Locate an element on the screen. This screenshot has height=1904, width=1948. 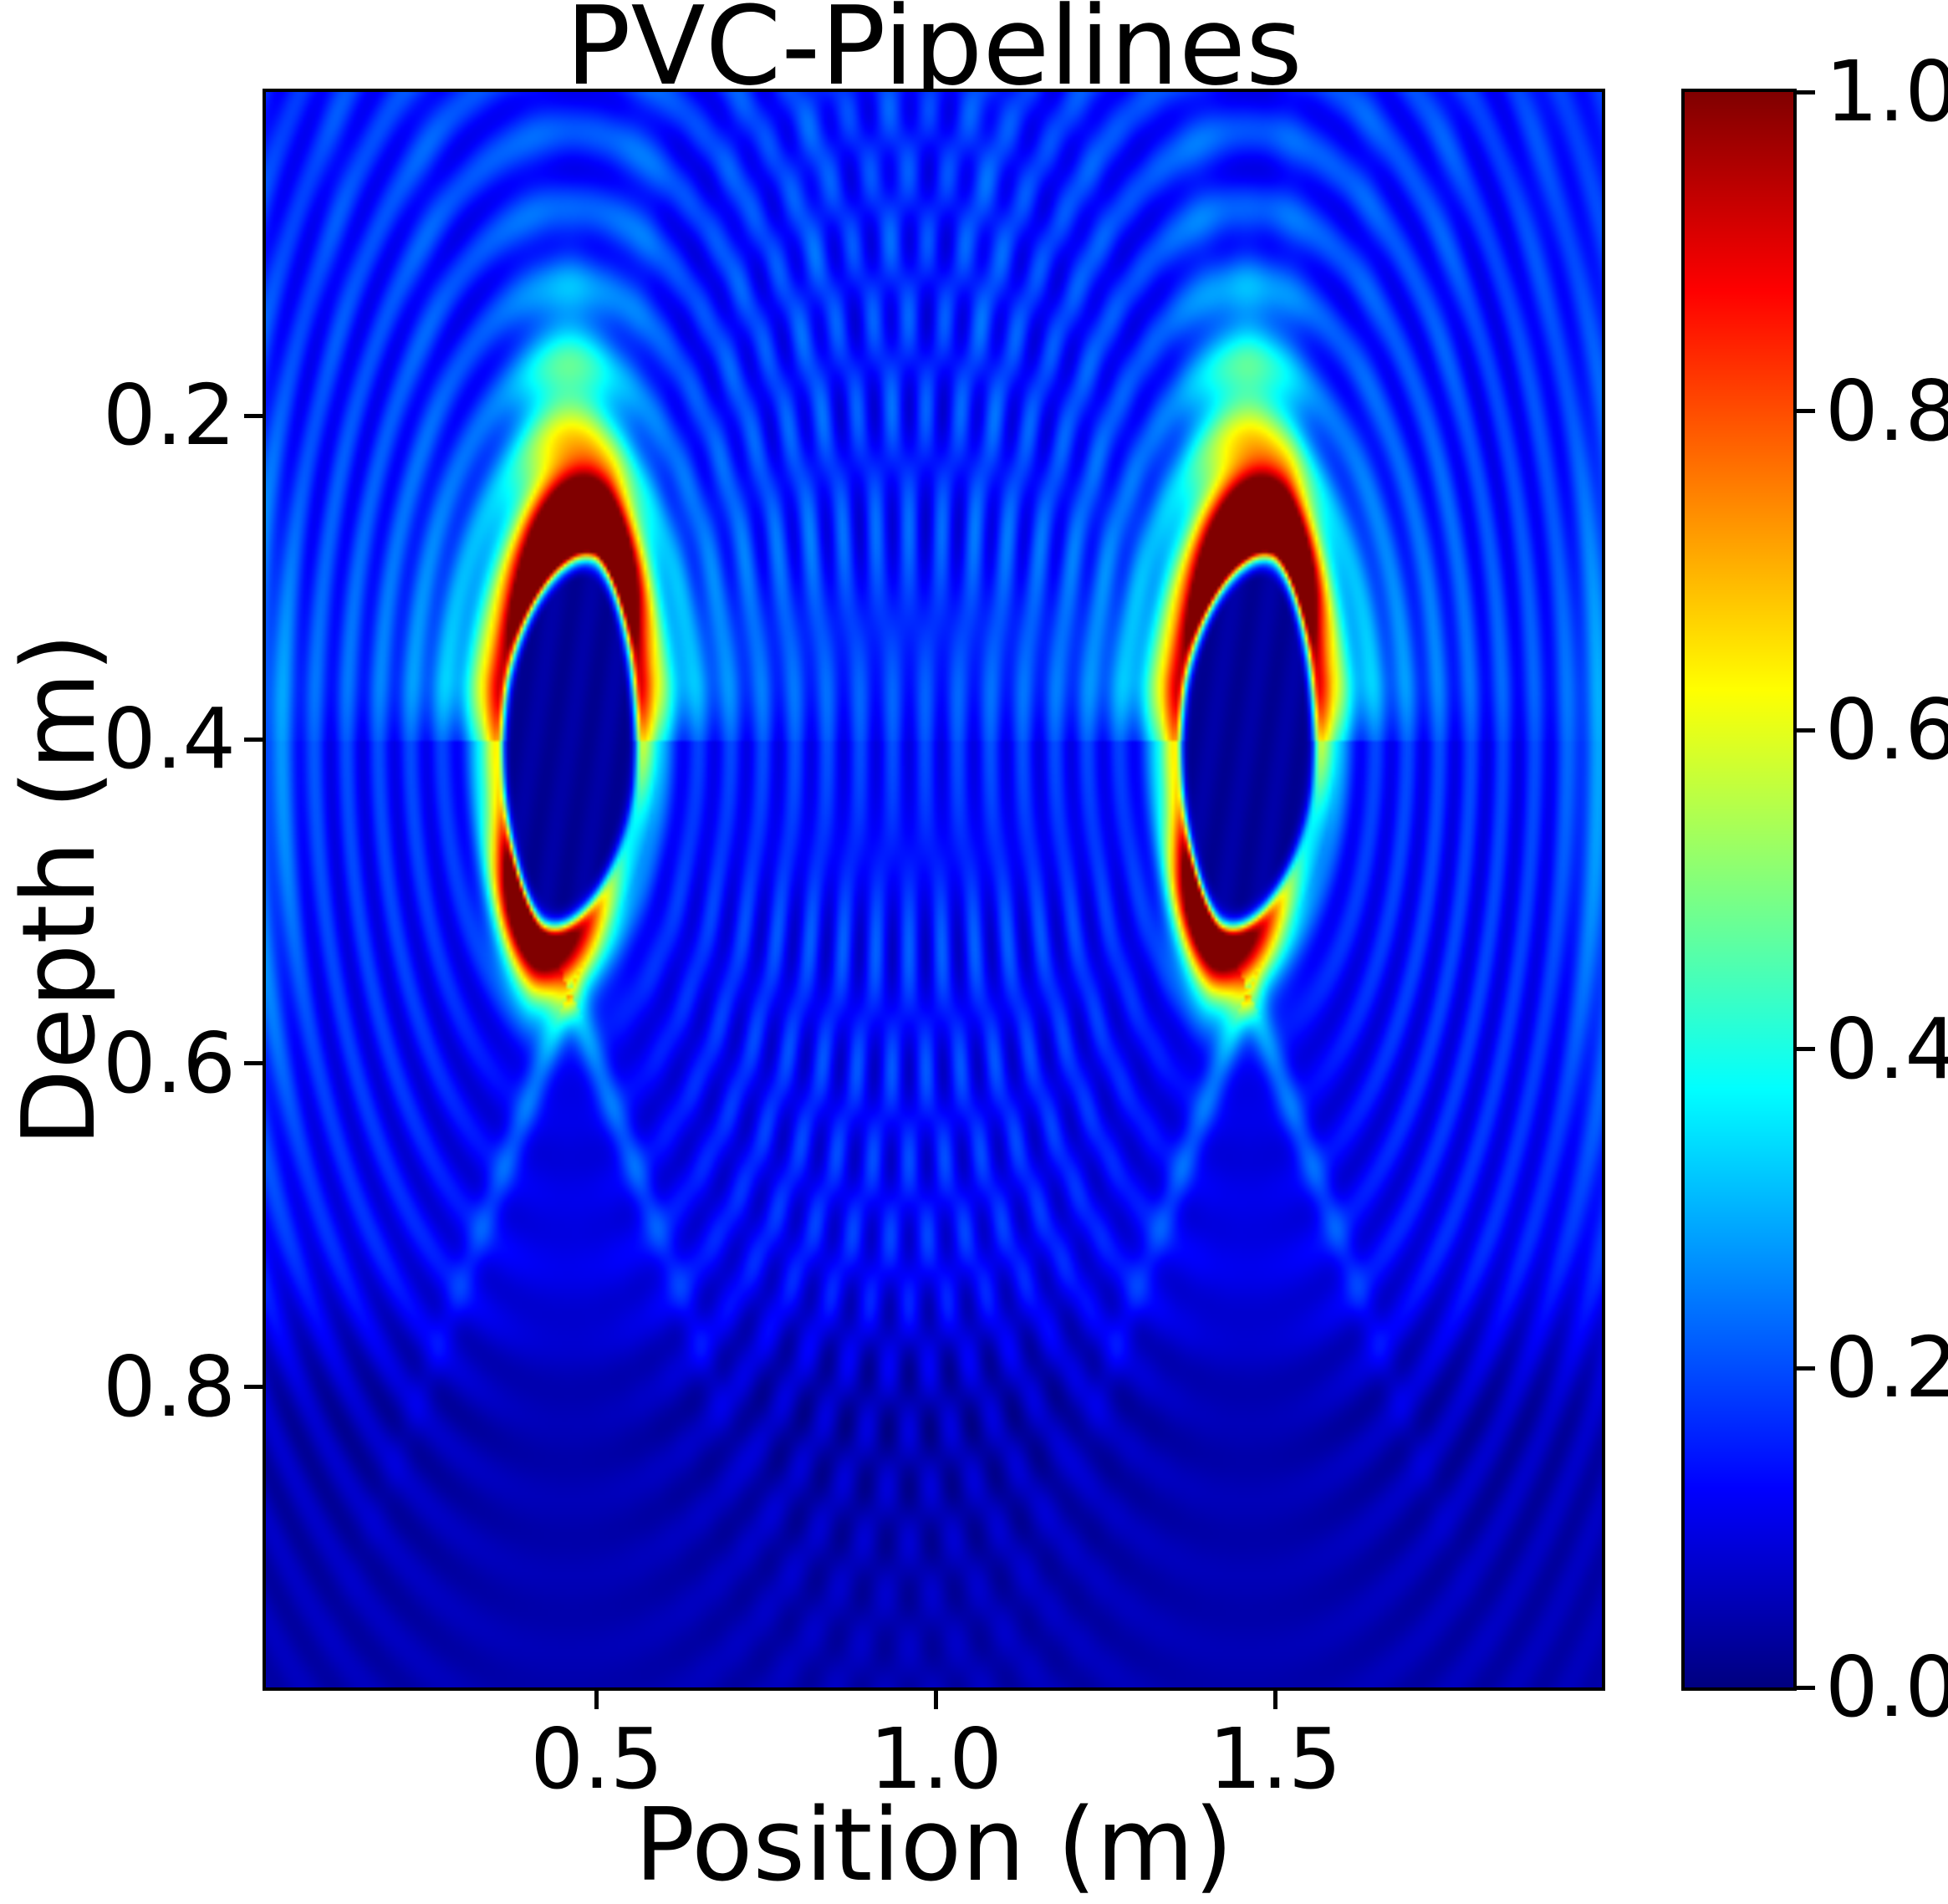
y-tick-label: 0.8 is located at coordinates (169, 1386).